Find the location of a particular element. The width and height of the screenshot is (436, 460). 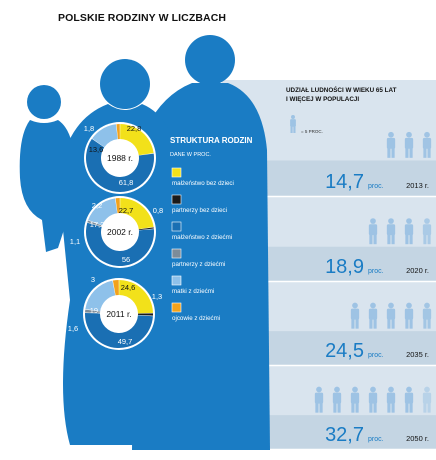

legend-label: partnerzy z dziećmi is located at coordinates (198, 264).